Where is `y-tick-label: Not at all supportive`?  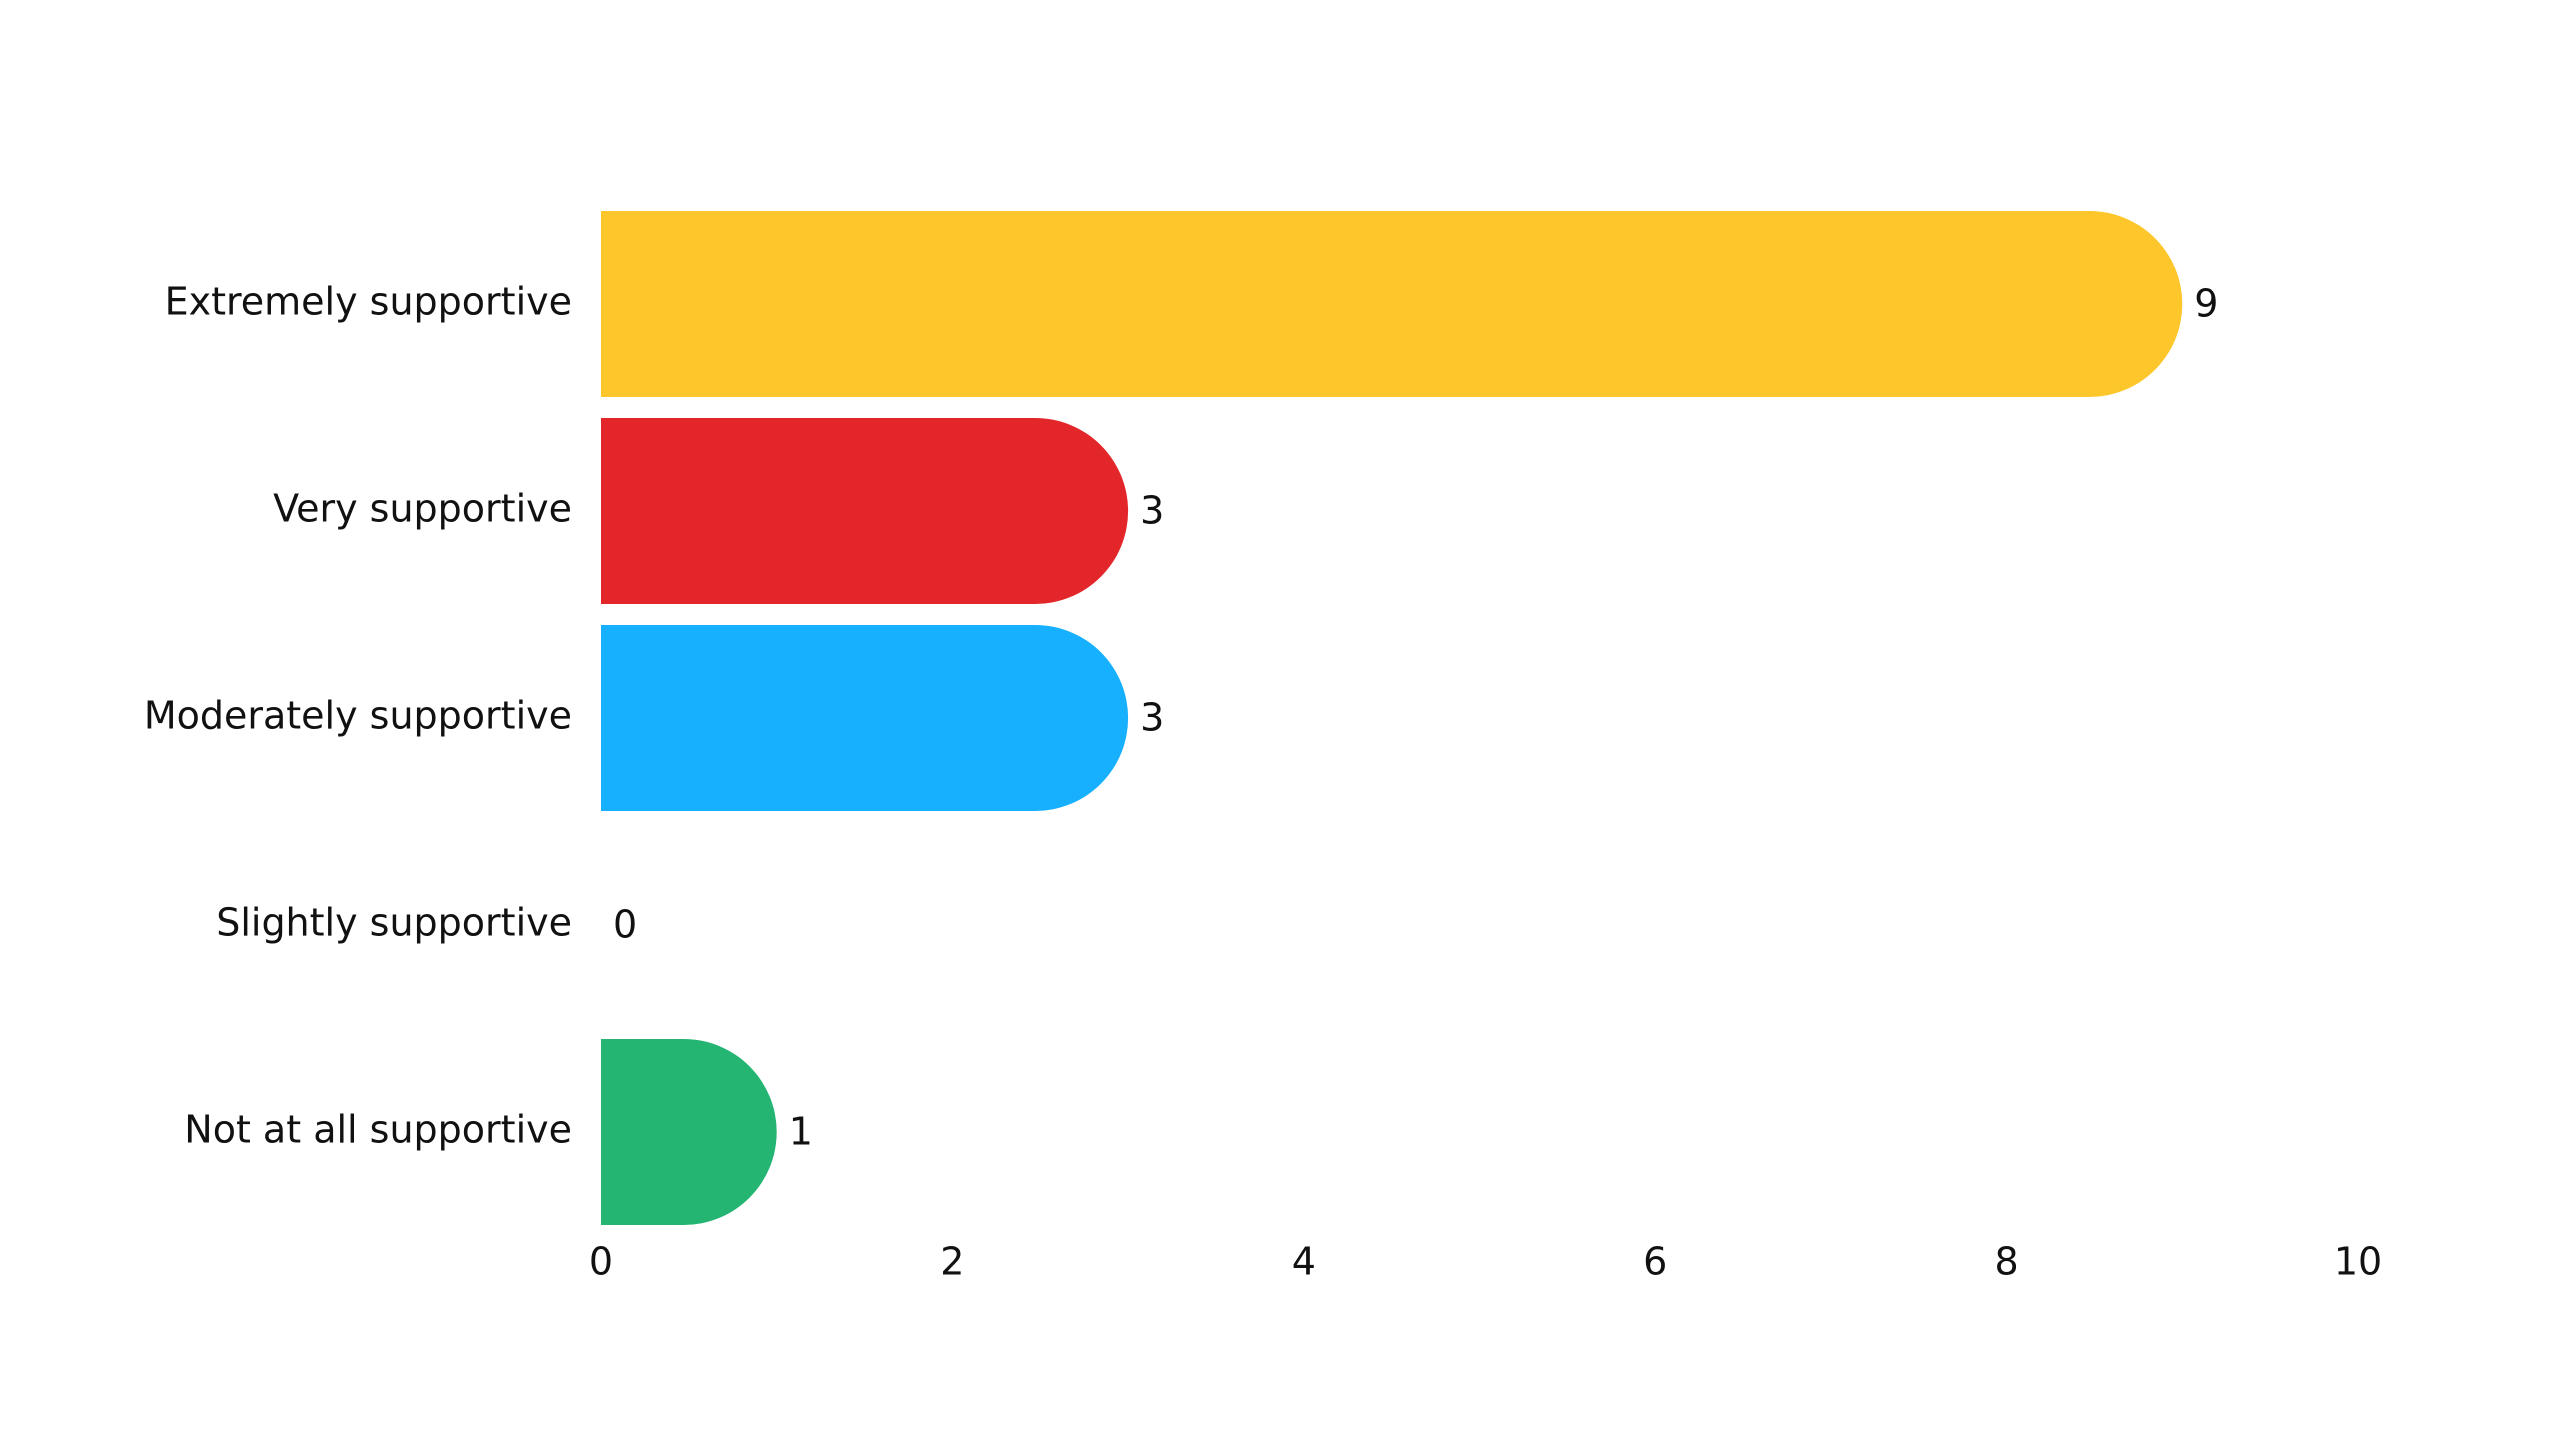
y-tick-label: Not at all supportive is located at coordinates (378, 1130).